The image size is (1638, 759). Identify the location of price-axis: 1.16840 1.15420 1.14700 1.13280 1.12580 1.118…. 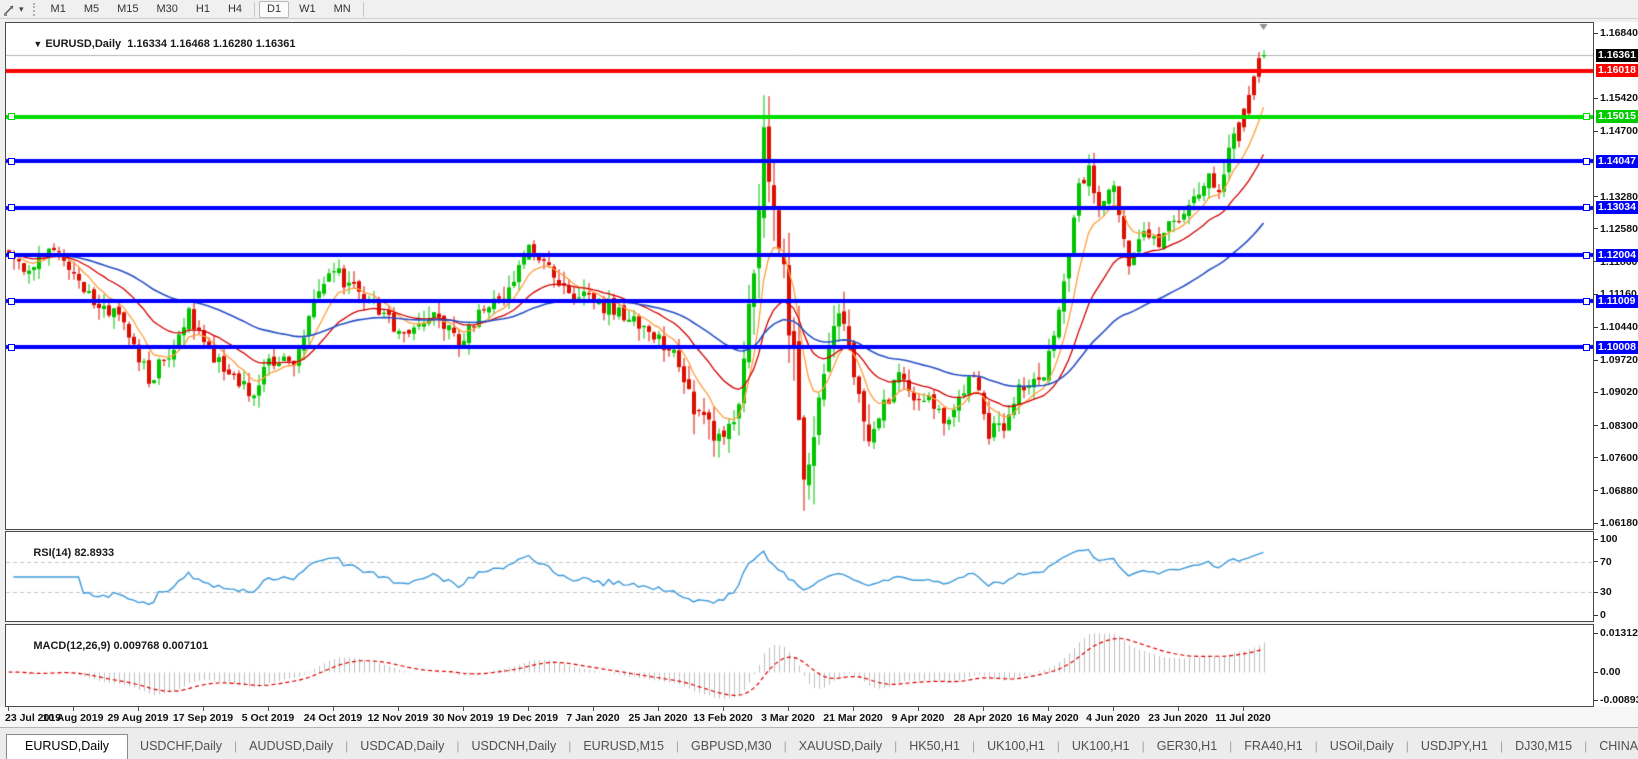
(1616, 364).